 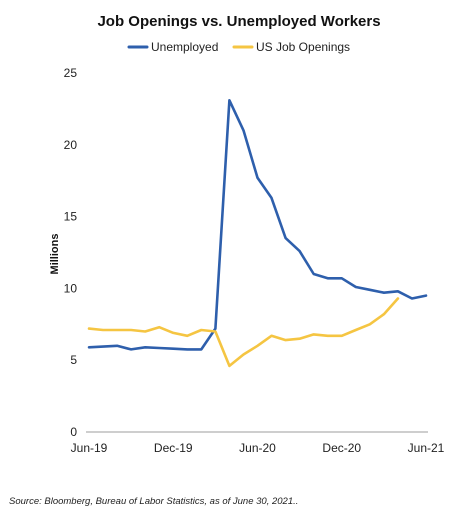 I want to click on series-line-us-job-openings, so click(x=243, y=332).